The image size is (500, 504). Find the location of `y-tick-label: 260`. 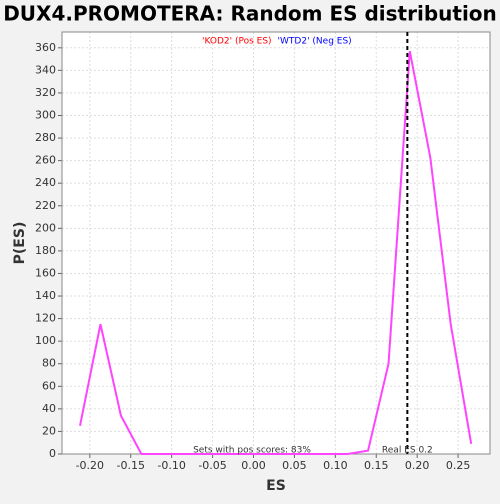

y-tick-label: 260 is located at coordinates (45, 160).